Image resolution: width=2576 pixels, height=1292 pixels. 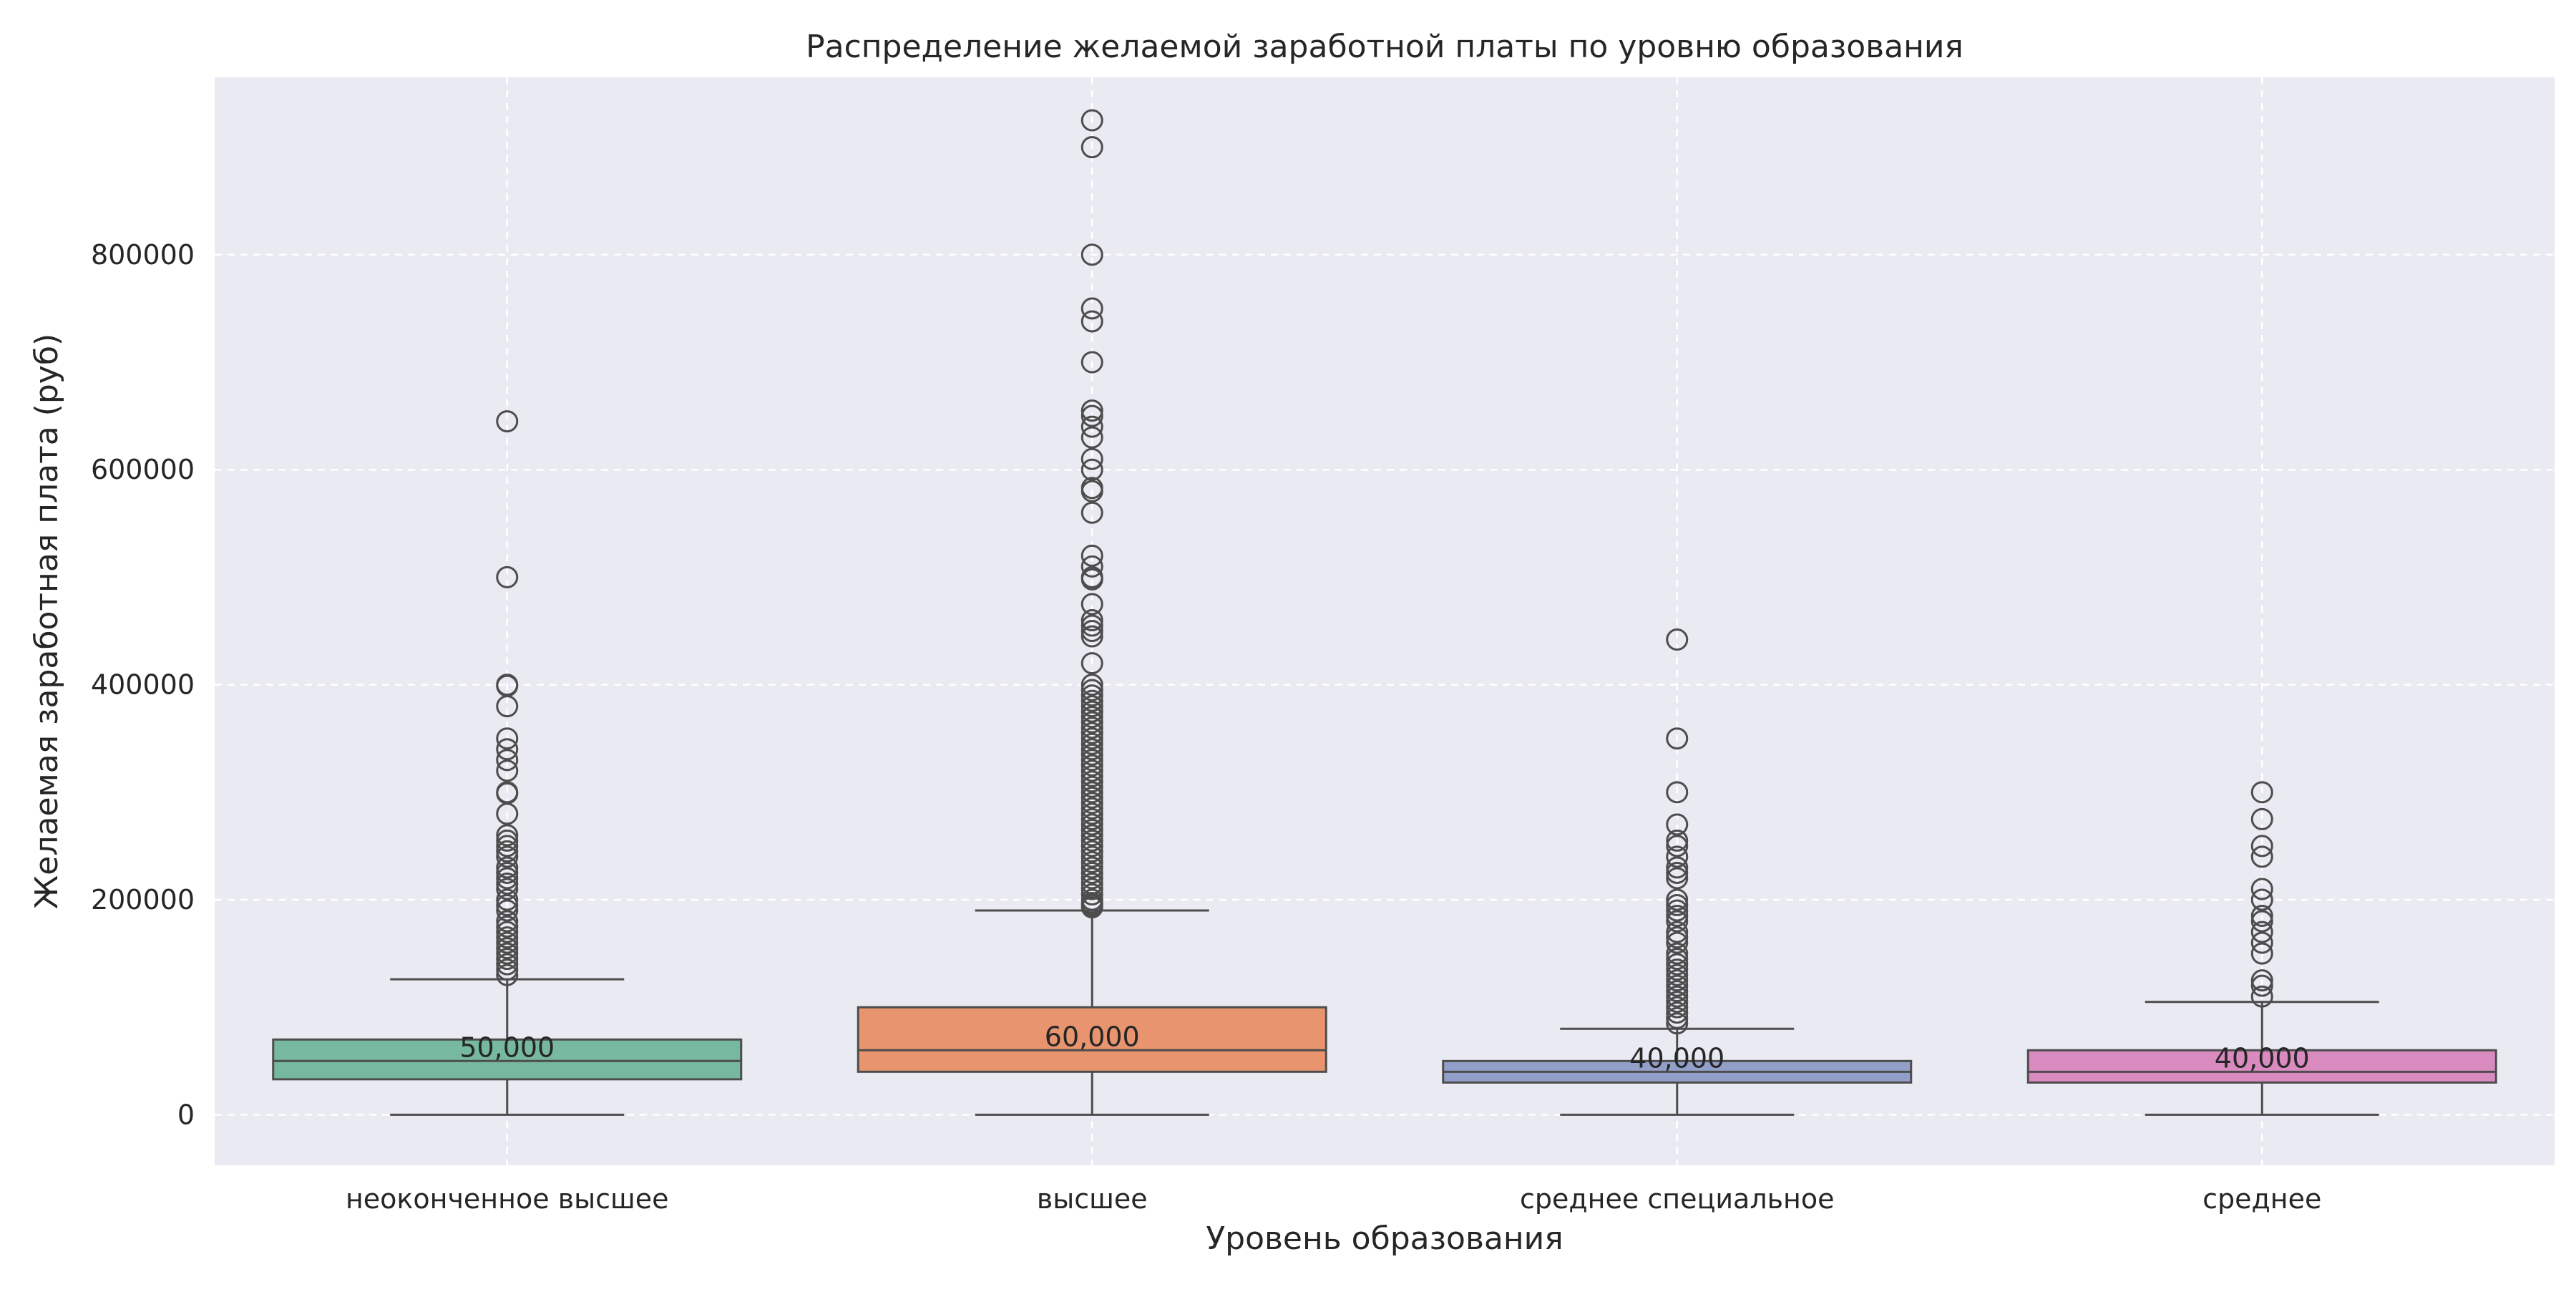 What do you see at coordinates (143, 685) in the screenshot?
I see `y-tick-label: 400000` at bounding box center [143, 685].